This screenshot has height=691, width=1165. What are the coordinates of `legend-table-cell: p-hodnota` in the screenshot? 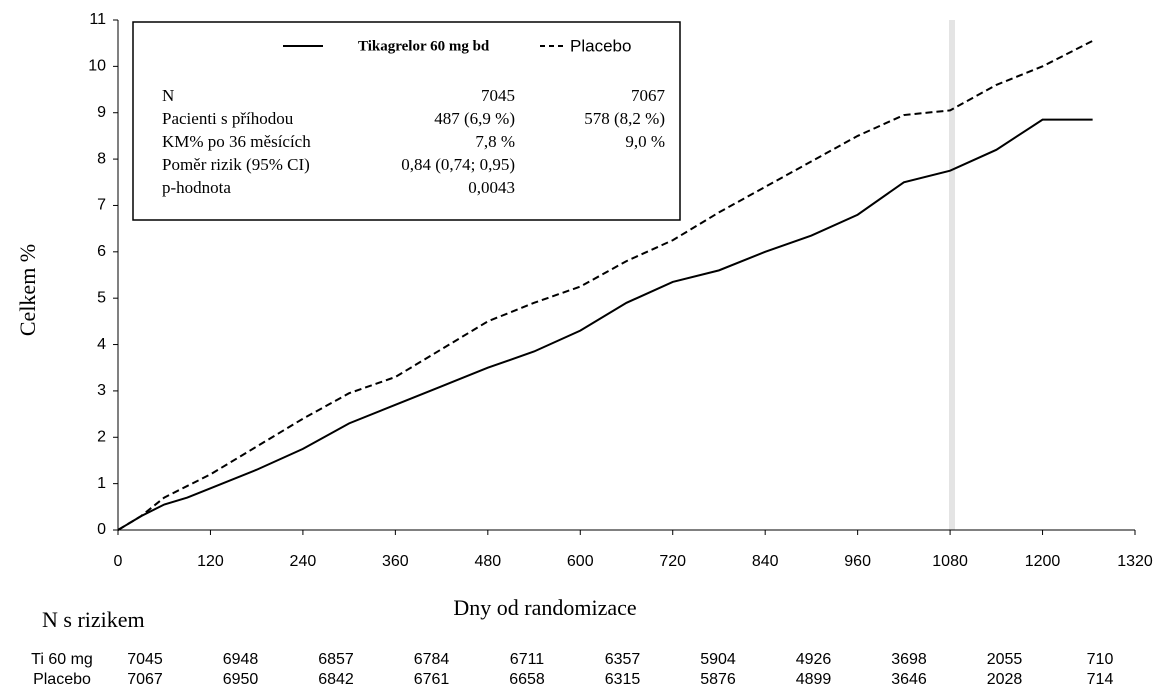 It's located at (196, 187).